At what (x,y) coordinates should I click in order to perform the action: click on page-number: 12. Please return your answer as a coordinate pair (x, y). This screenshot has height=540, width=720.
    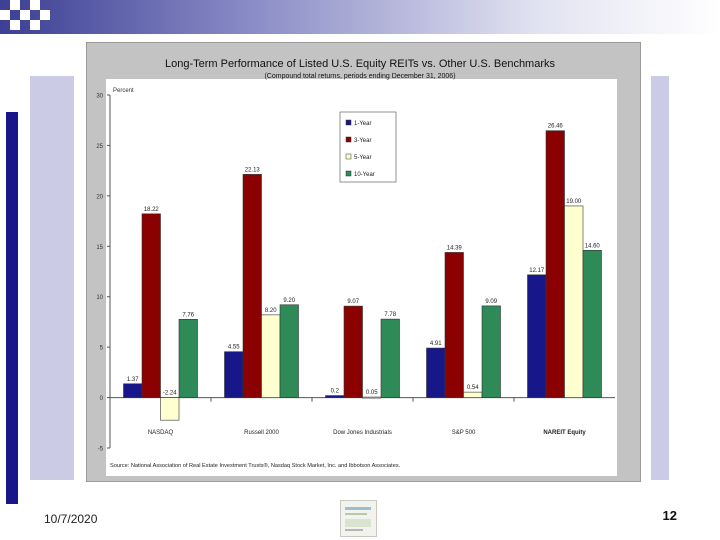
    Looking at the image, I should click on (669, 515).